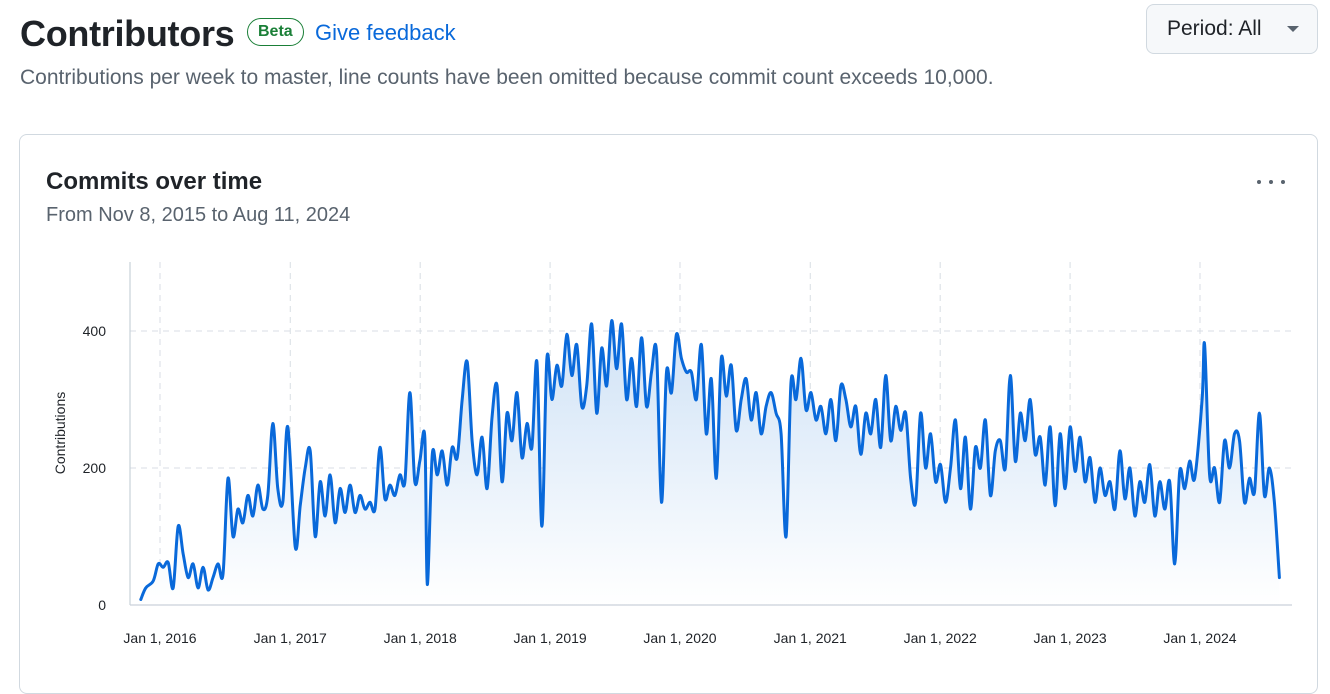 Image resolution: width=1330 pixels, height=694 pixels. I want to click on x-tick-label: Jan 1, 2022, so click(940, 638).